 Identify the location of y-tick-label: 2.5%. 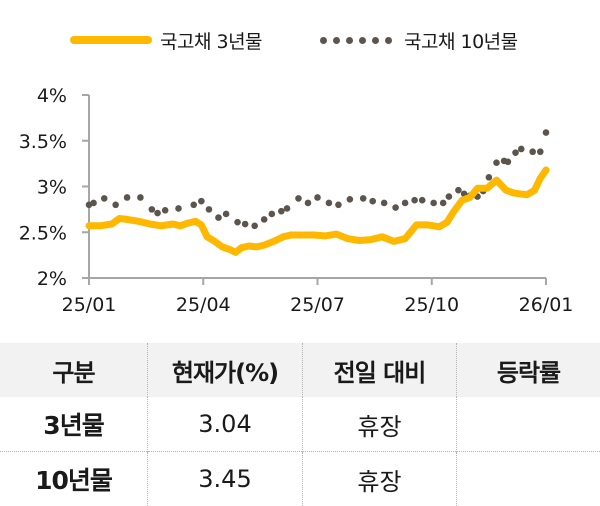
(43, 233).